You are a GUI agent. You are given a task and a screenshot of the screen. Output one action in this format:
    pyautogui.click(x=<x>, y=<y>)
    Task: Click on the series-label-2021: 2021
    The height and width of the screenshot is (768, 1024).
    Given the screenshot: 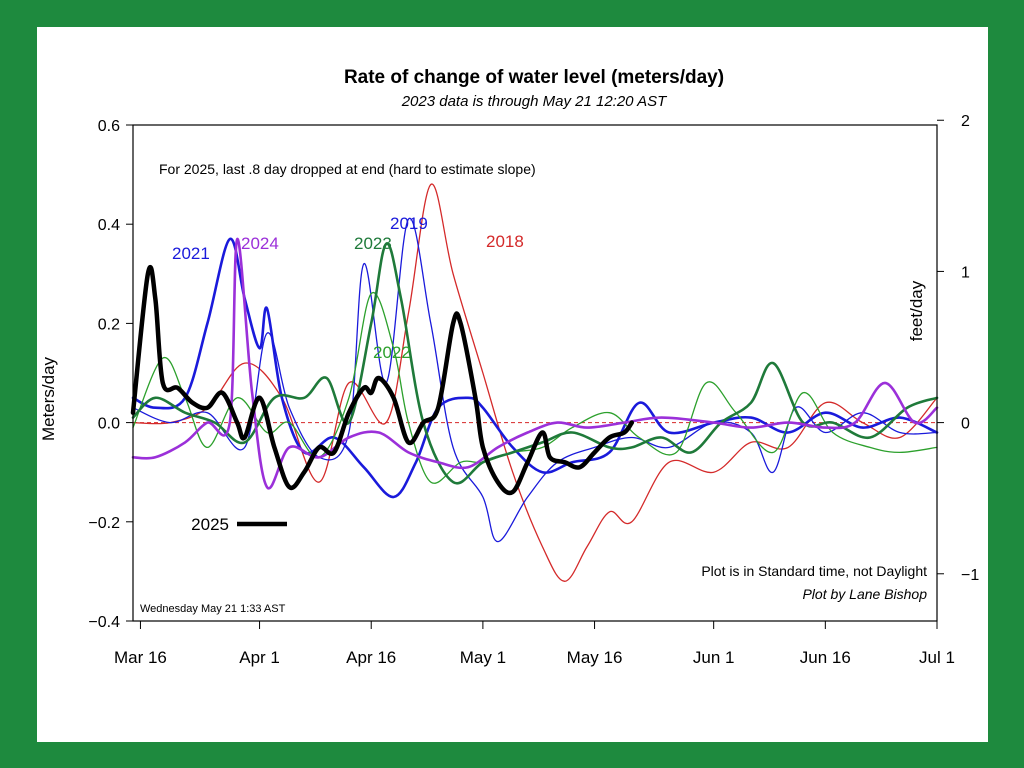 What is the action you would take?
    pyautogui.click(x=191, y=253)
    